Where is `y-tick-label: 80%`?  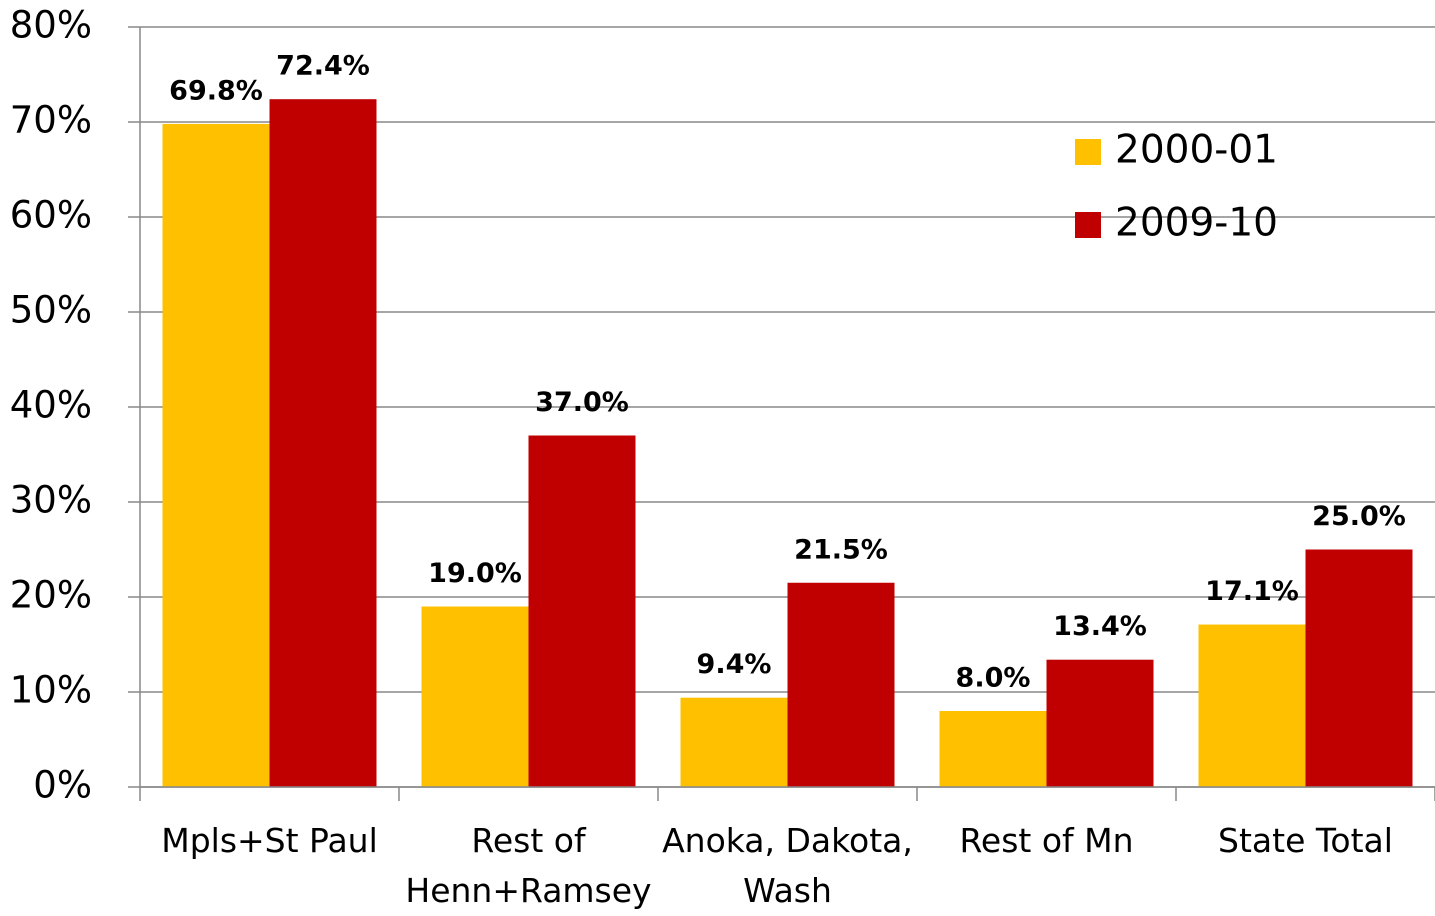
y-tick-label: 80% is located at coordinates (51, 25).